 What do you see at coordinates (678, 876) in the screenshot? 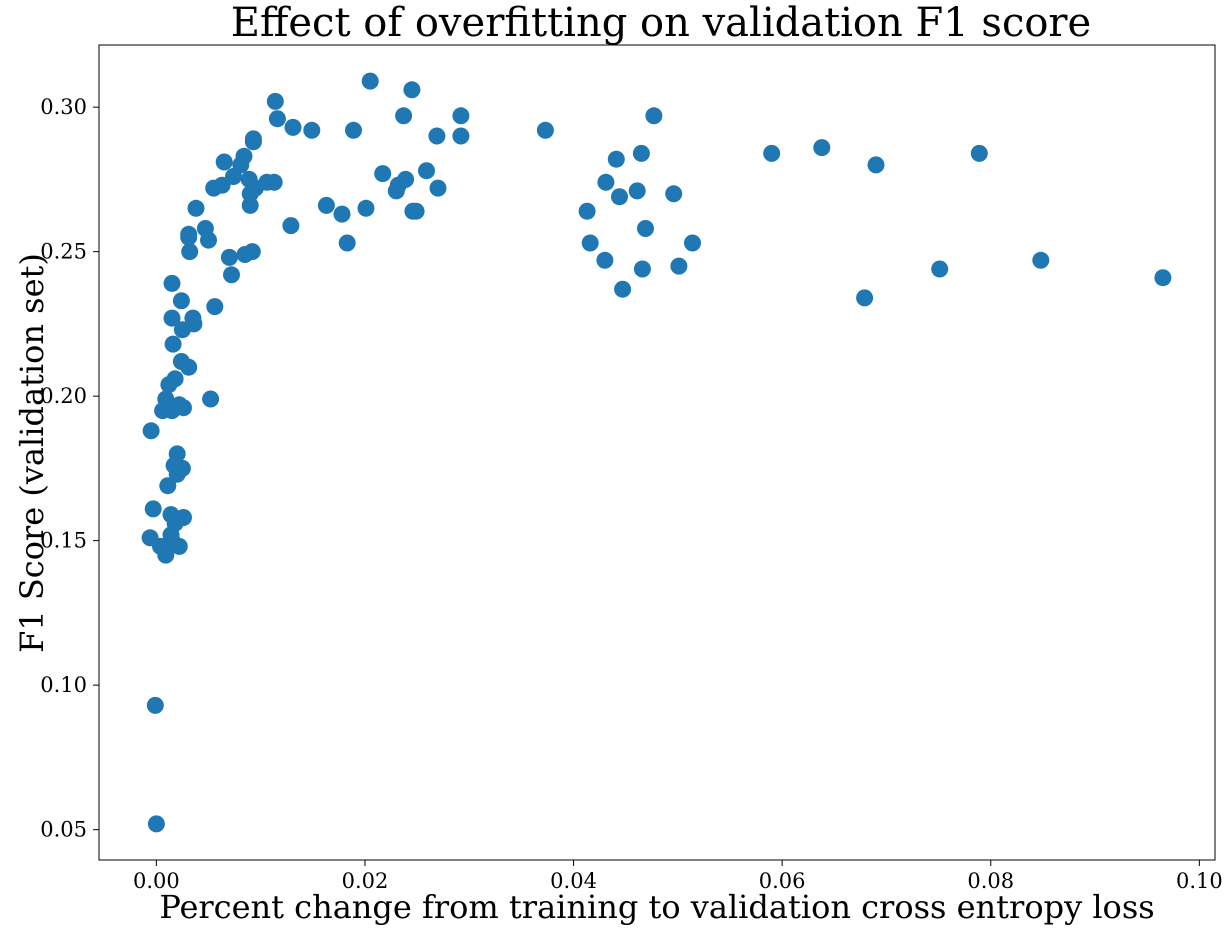
I see `x-axis: 0.00 0.02 0.04 0.06 0.08 0.10` at bounding box center [678, 876].